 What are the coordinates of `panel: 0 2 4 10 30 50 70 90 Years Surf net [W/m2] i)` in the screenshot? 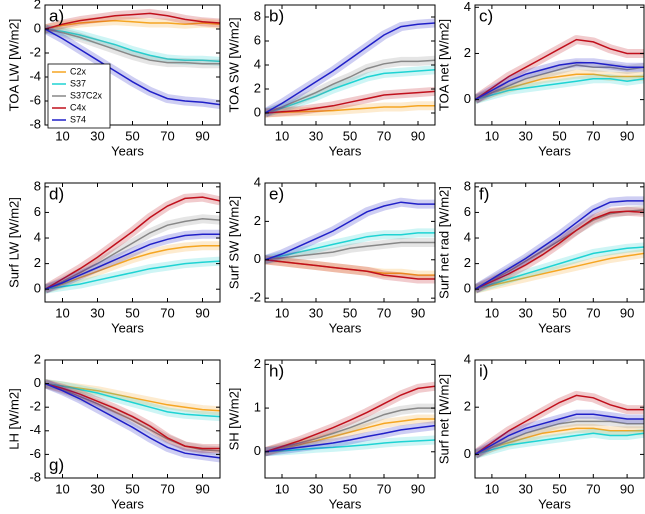 It's located at (540, 431).